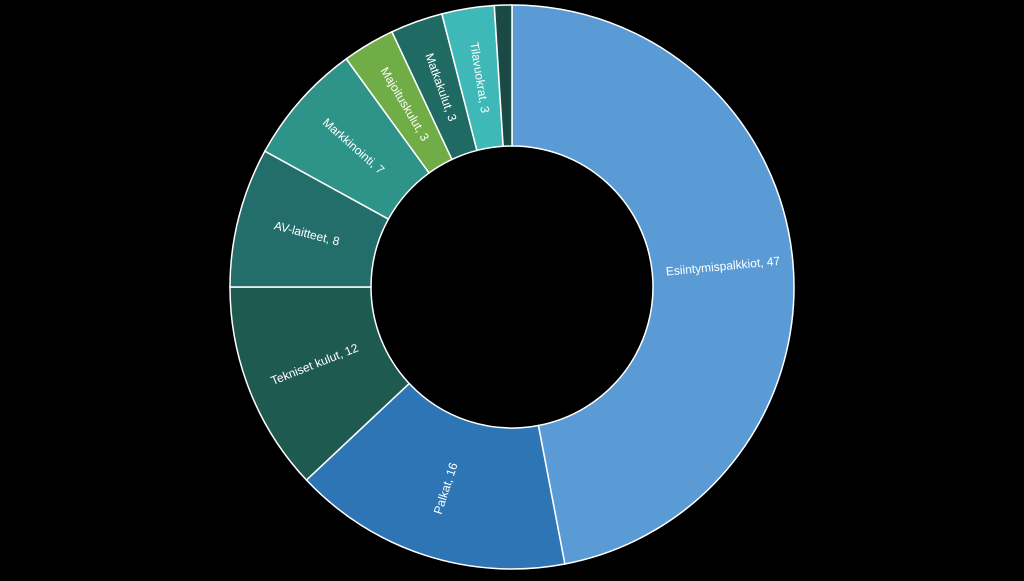  Describe the element at coordinates (503, 76) in the screenshot. I see `donut-slice-other` at that location.